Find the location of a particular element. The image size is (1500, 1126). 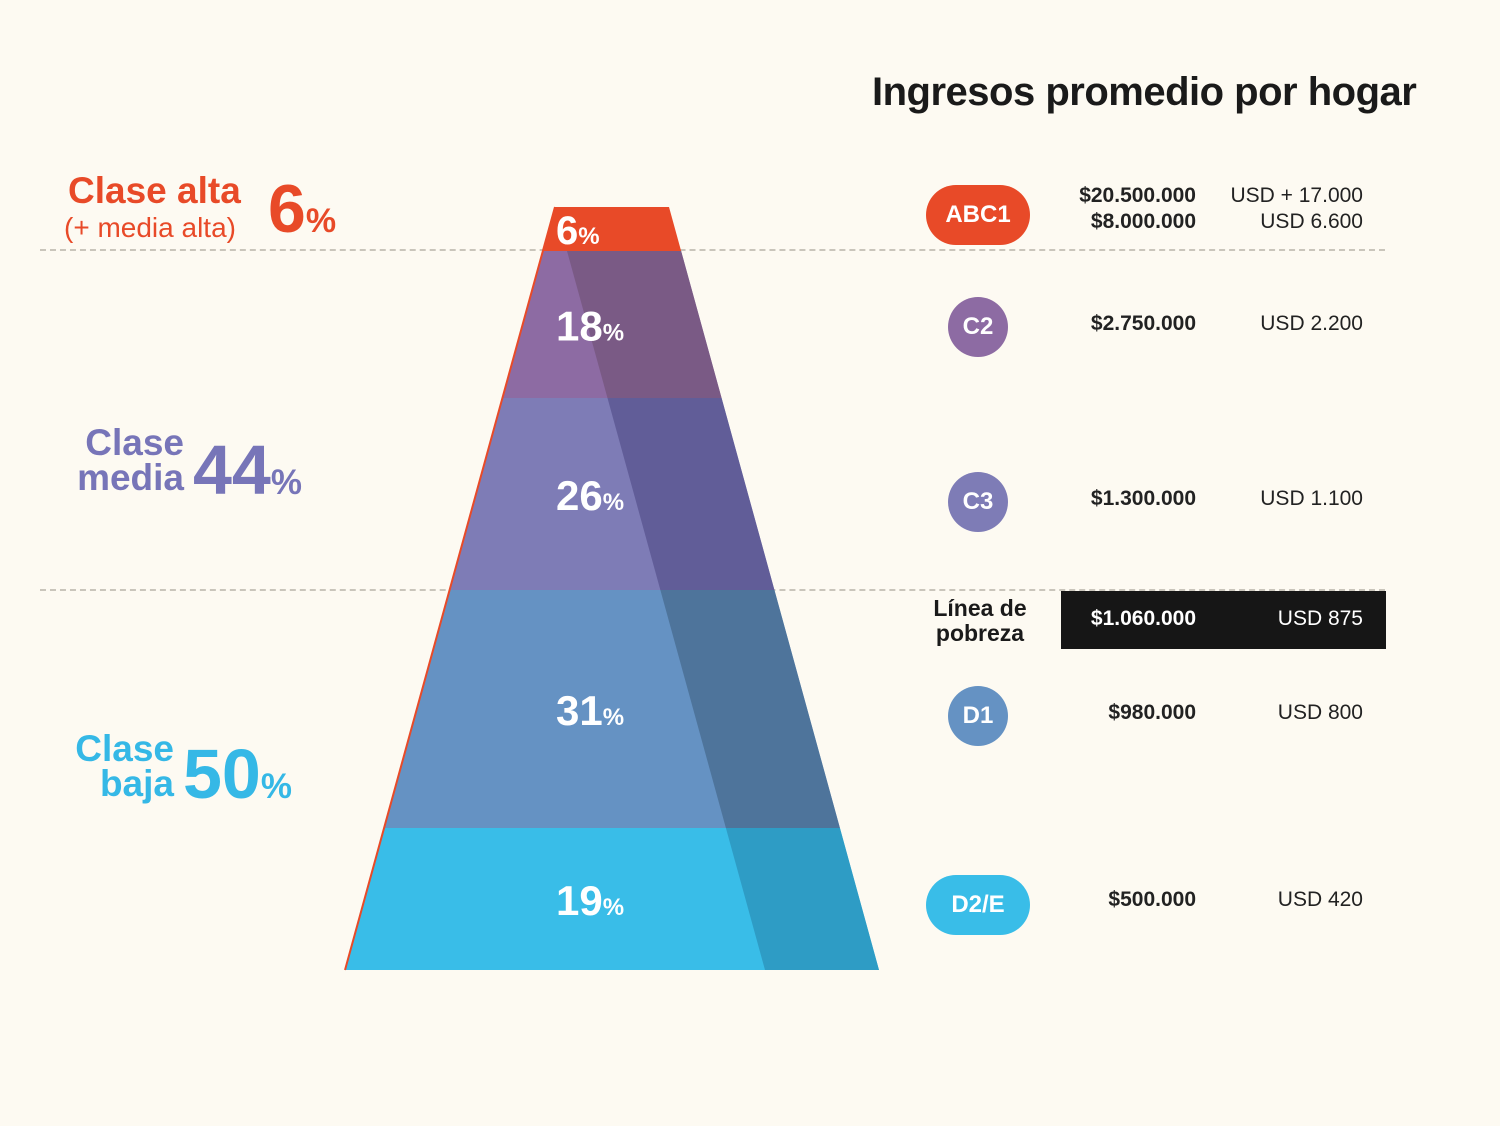

segment-badge-abc1: ABC1 is located at coordinates (978, 215).